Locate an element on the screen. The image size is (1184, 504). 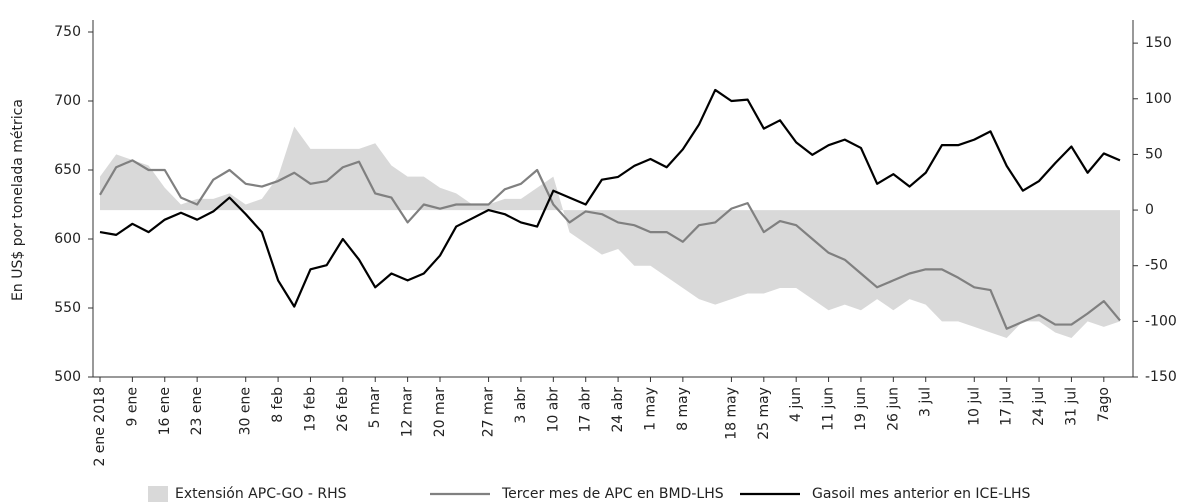
y2-tick-label: 50 is located at coordinates (1154, 154).